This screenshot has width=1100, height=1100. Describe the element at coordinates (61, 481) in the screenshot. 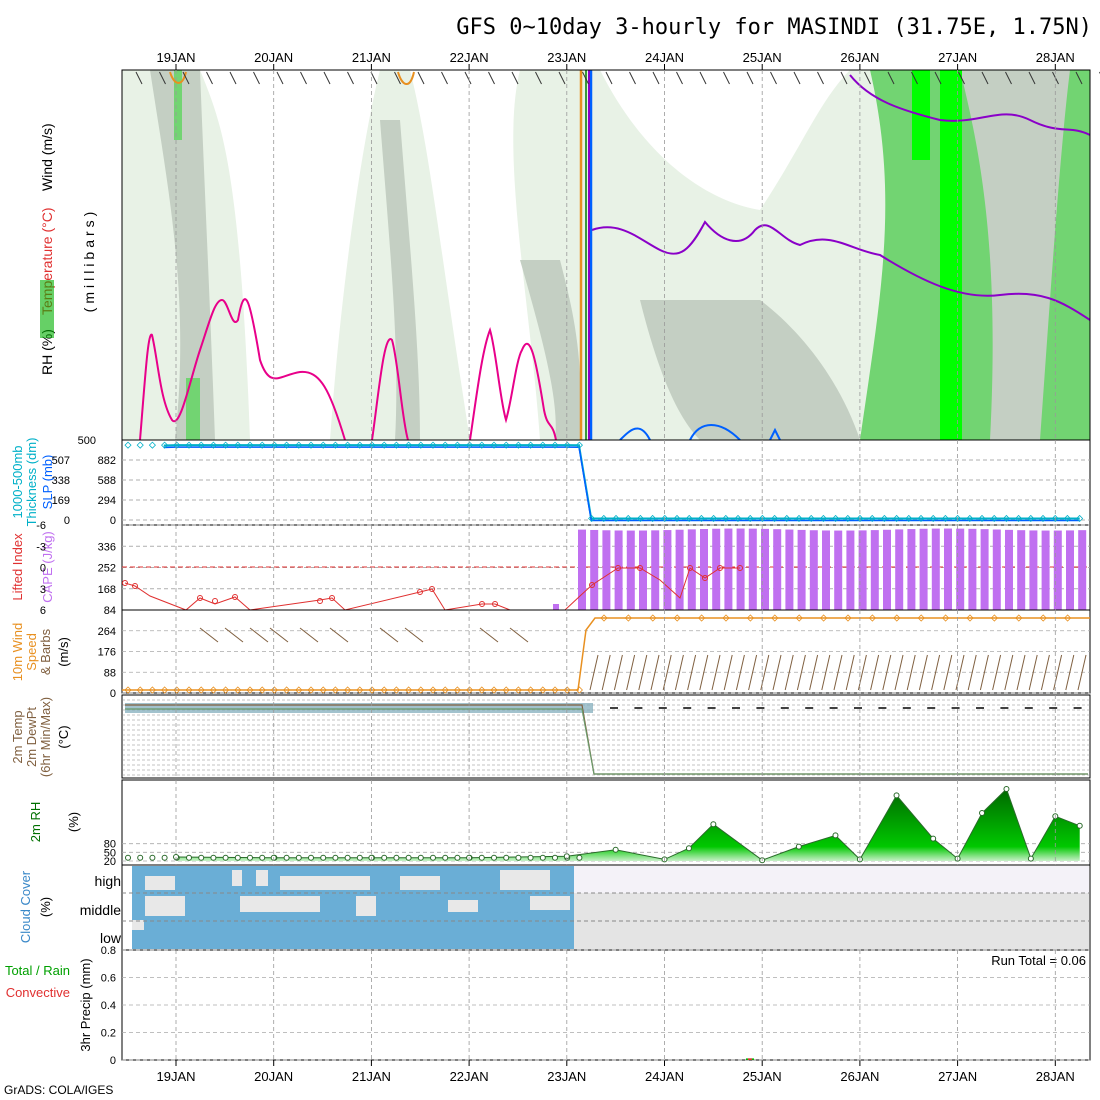

I see `axis-tick-label: 338` at that location.